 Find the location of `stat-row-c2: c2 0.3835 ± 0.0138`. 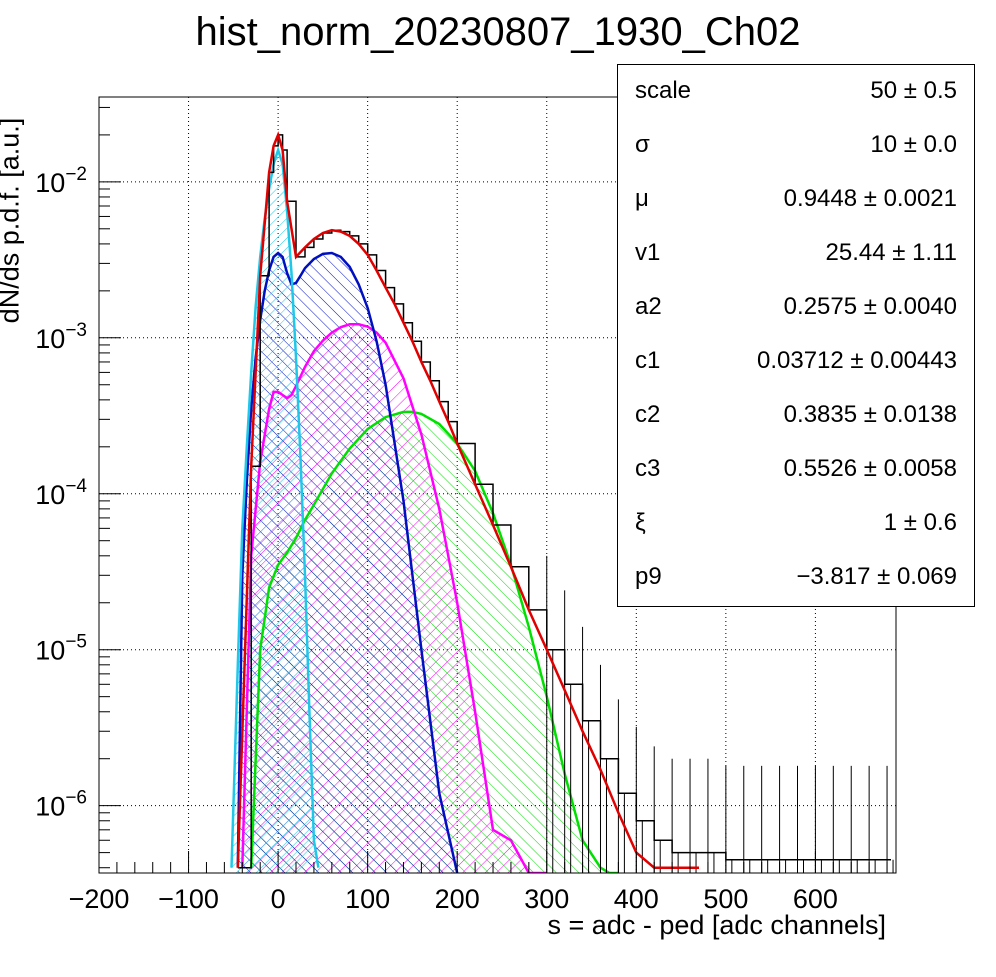

stat-row-c2: c2 0.3835 ± 0.0138 is located at coordinates (796, 416).